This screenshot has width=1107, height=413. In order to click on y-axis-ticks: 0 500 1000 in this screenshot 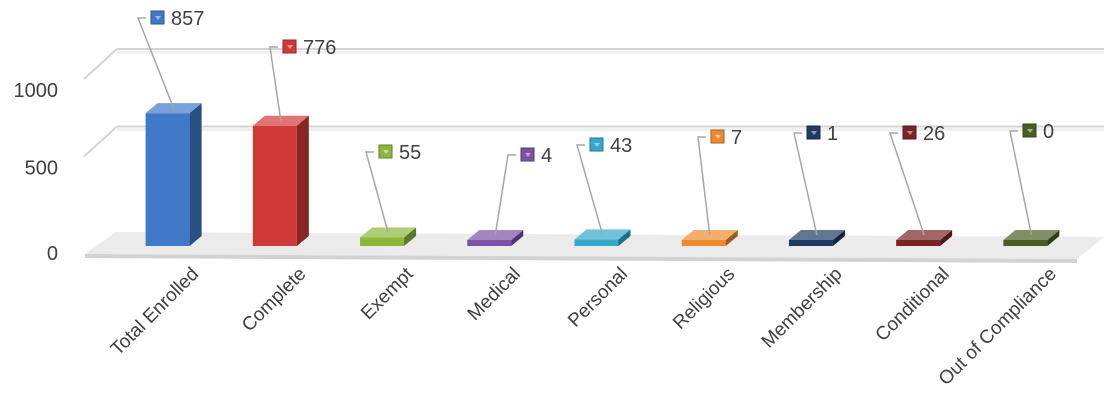, I will do `click(36, 172)`.